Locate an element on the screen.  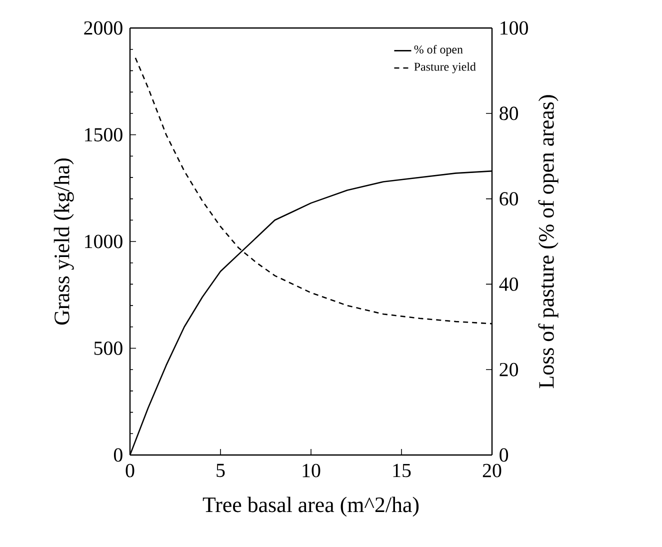
y-tick-label: 1000 is located at coordinates (103, 241).